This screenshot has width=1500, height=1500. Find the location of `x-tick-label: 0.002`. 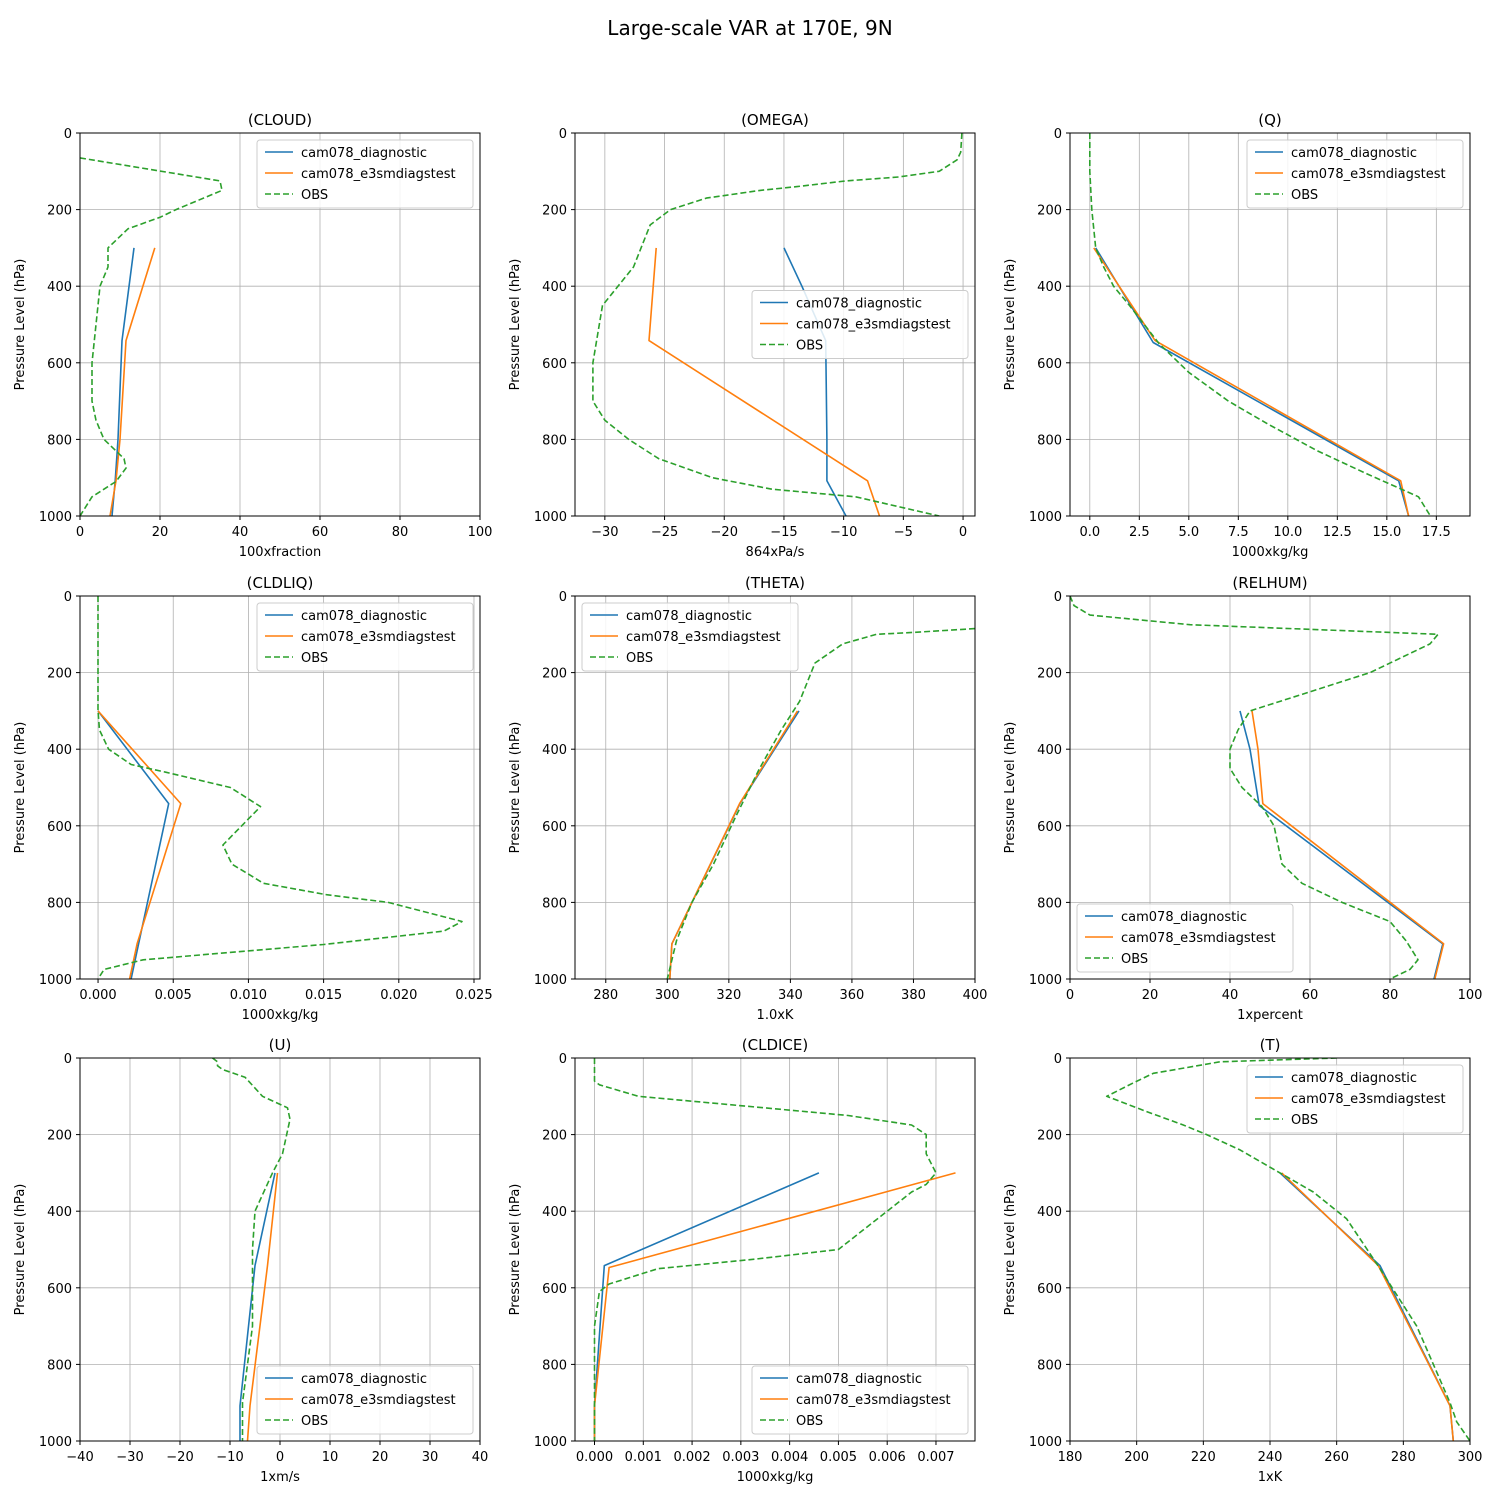

x-tick-label: 0.002 is located at coordinates (691, 1457).